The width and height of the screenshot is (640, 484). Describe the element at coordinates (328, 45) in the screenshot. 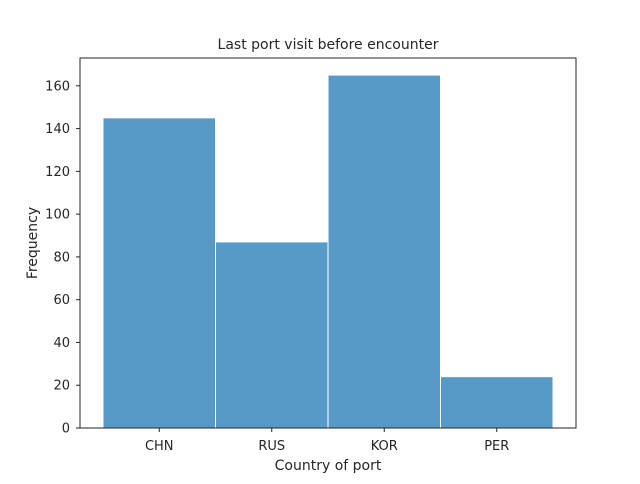

I see `chart-title: Last port visit before encounter` at that location.